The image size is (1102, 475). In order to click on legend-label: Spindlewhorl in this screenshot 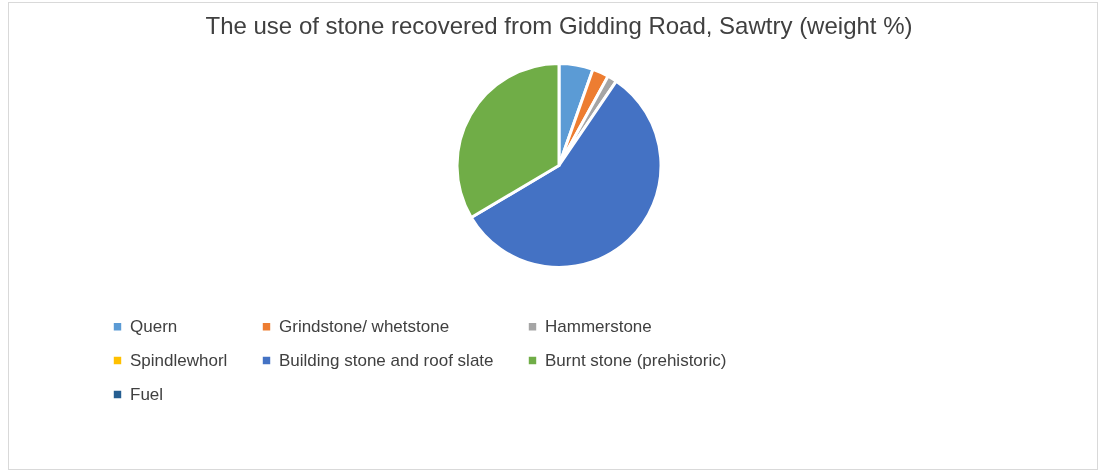, I will do `click(179, 360)`.